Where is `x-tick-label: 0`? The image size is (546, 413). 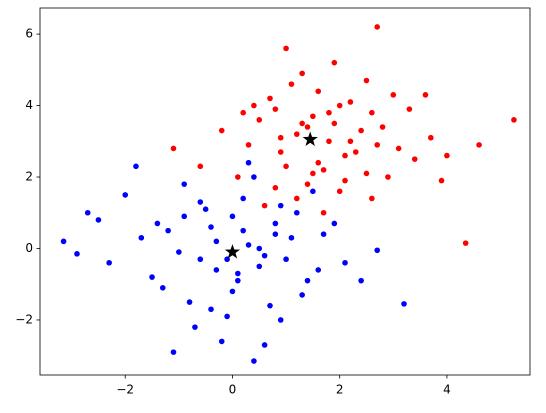
x-tick-label: 0 is located at coordinates (233, 390).